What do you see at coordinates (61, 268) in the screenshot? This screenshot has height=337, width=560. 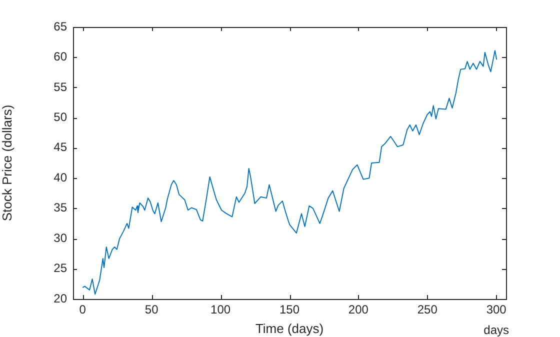 I see `y-tick-label: 25` at bounding box center [61, 268].